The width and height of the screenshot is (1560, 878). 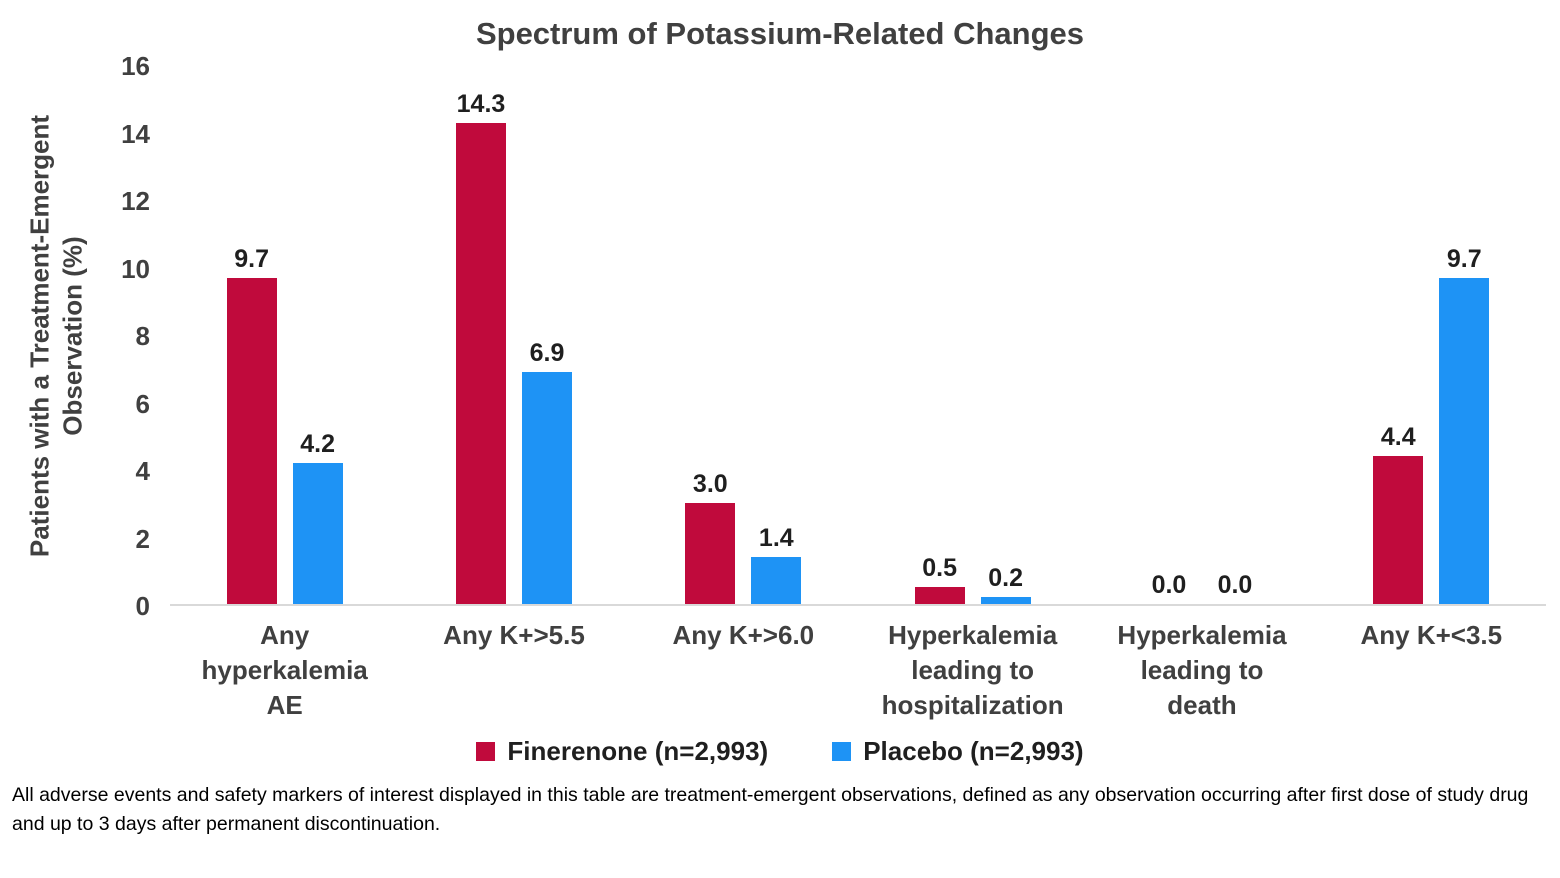 I want to click on legend-label-finerenone: Finerenone (n=2,993), so click(x=638, y=751).